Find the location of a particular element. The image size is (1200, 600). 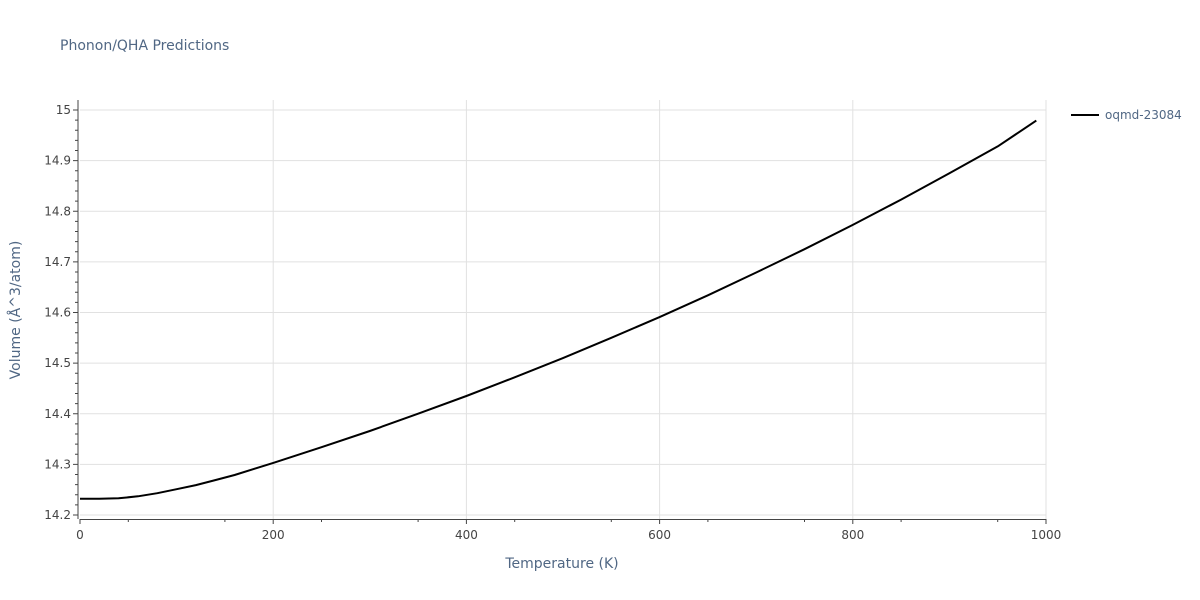

x-tick-label: 0 is located at coordinates (80, 535).